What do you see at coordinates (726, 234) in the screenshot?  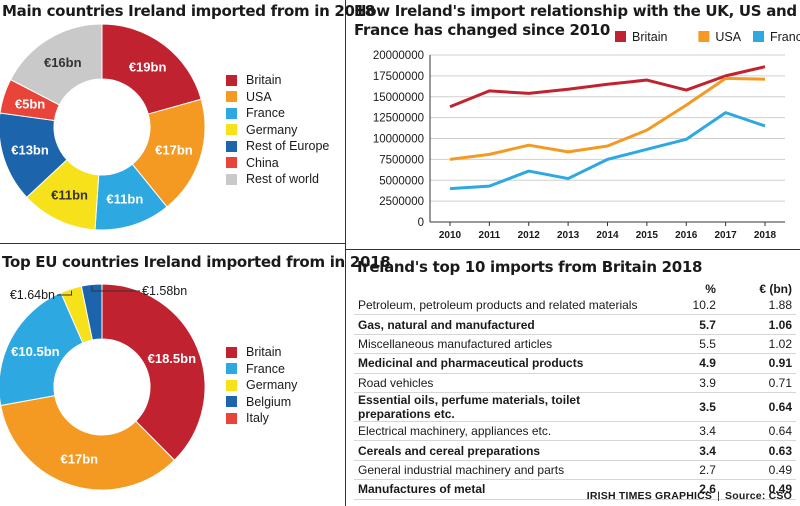 I see `line-xtick-label: 2017` at bounding box center [726, 234].